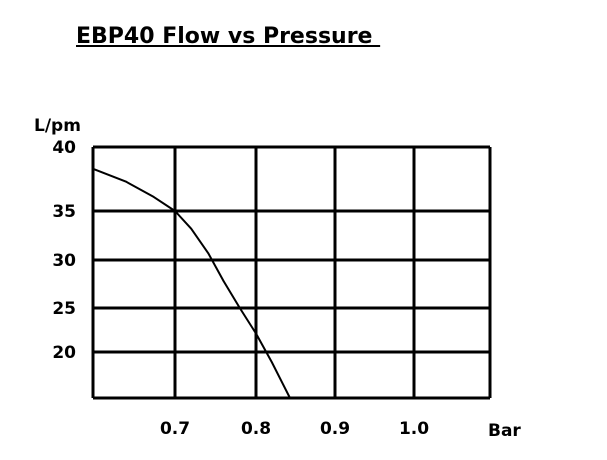 The image size is (607, 460). Describe the element at coordinates (256, 429) in the screenshot. I see `x-tick-label: 0.8` at that location.